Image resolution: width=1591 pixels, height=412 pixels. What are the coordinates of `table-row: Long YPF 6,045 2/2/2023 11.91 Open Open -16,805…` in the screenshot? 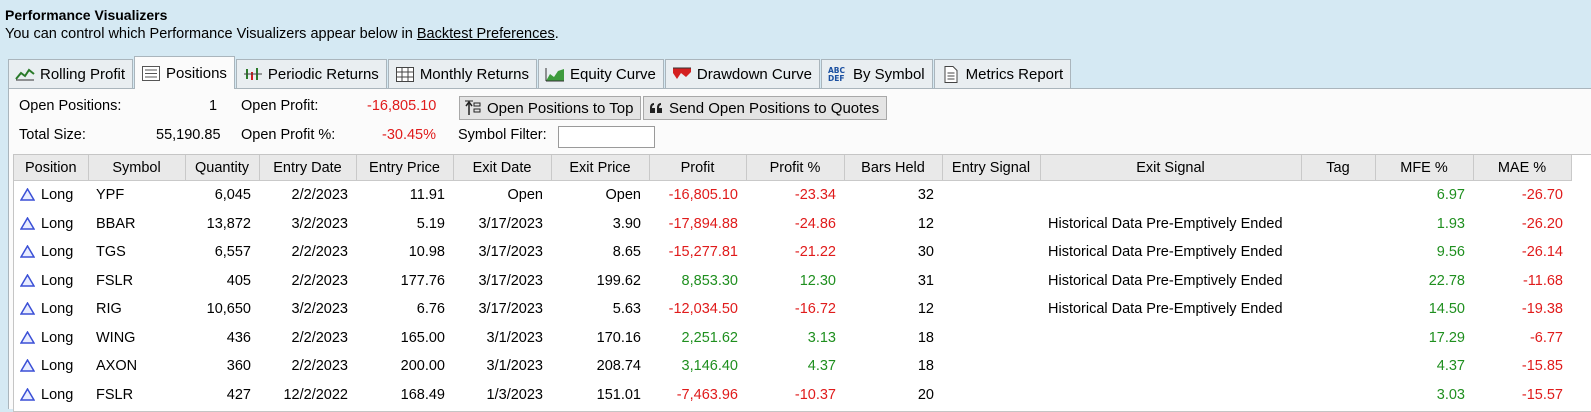 It's located at (792, 195).